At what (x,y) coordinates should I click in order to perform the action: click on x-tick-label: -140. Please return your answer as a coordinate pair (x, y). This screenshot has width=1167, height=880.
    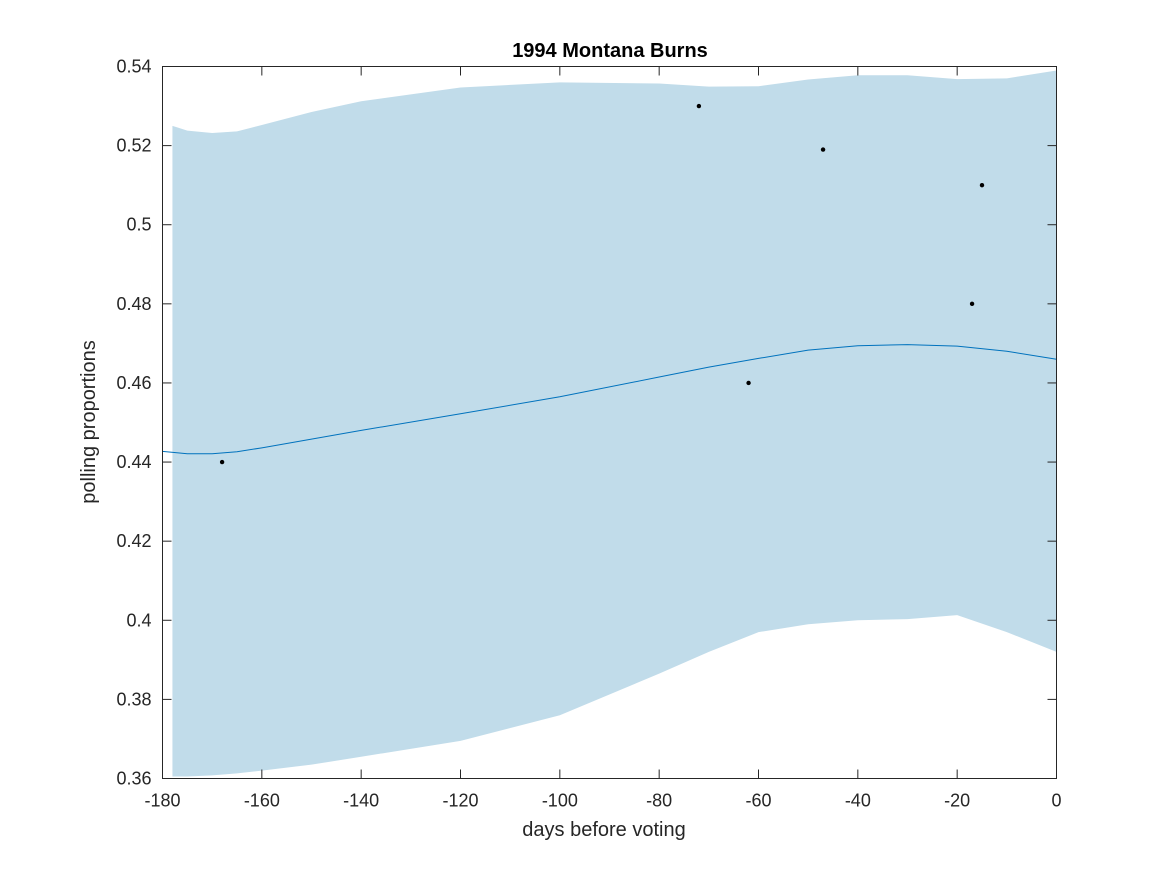
    Looking at the image, I should click on (361, 801).